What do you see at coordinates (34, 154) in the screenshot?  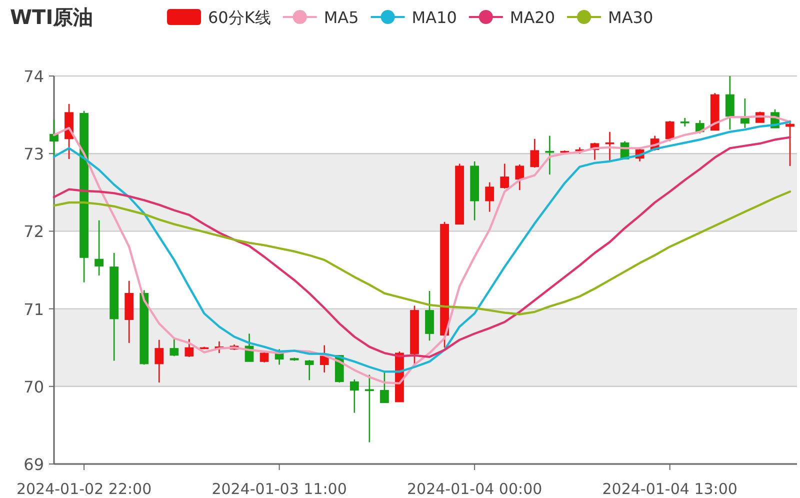 I see `y-tick-label: 73` at bounding box center [34, 154].